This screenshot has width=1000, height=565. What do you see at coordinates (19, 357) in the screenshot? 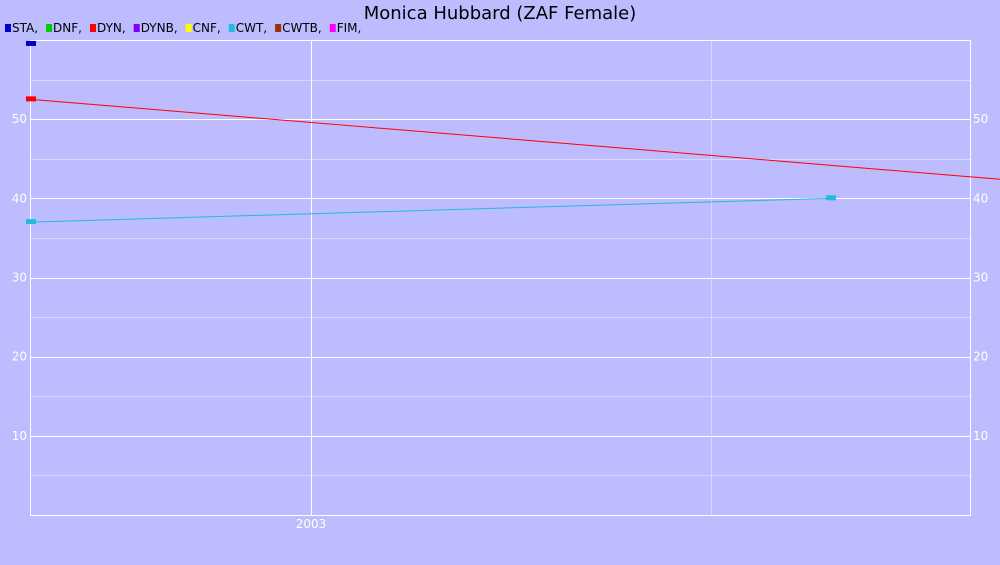
I see `y-tick-label-left: 20` at bounding box center [19, 357].